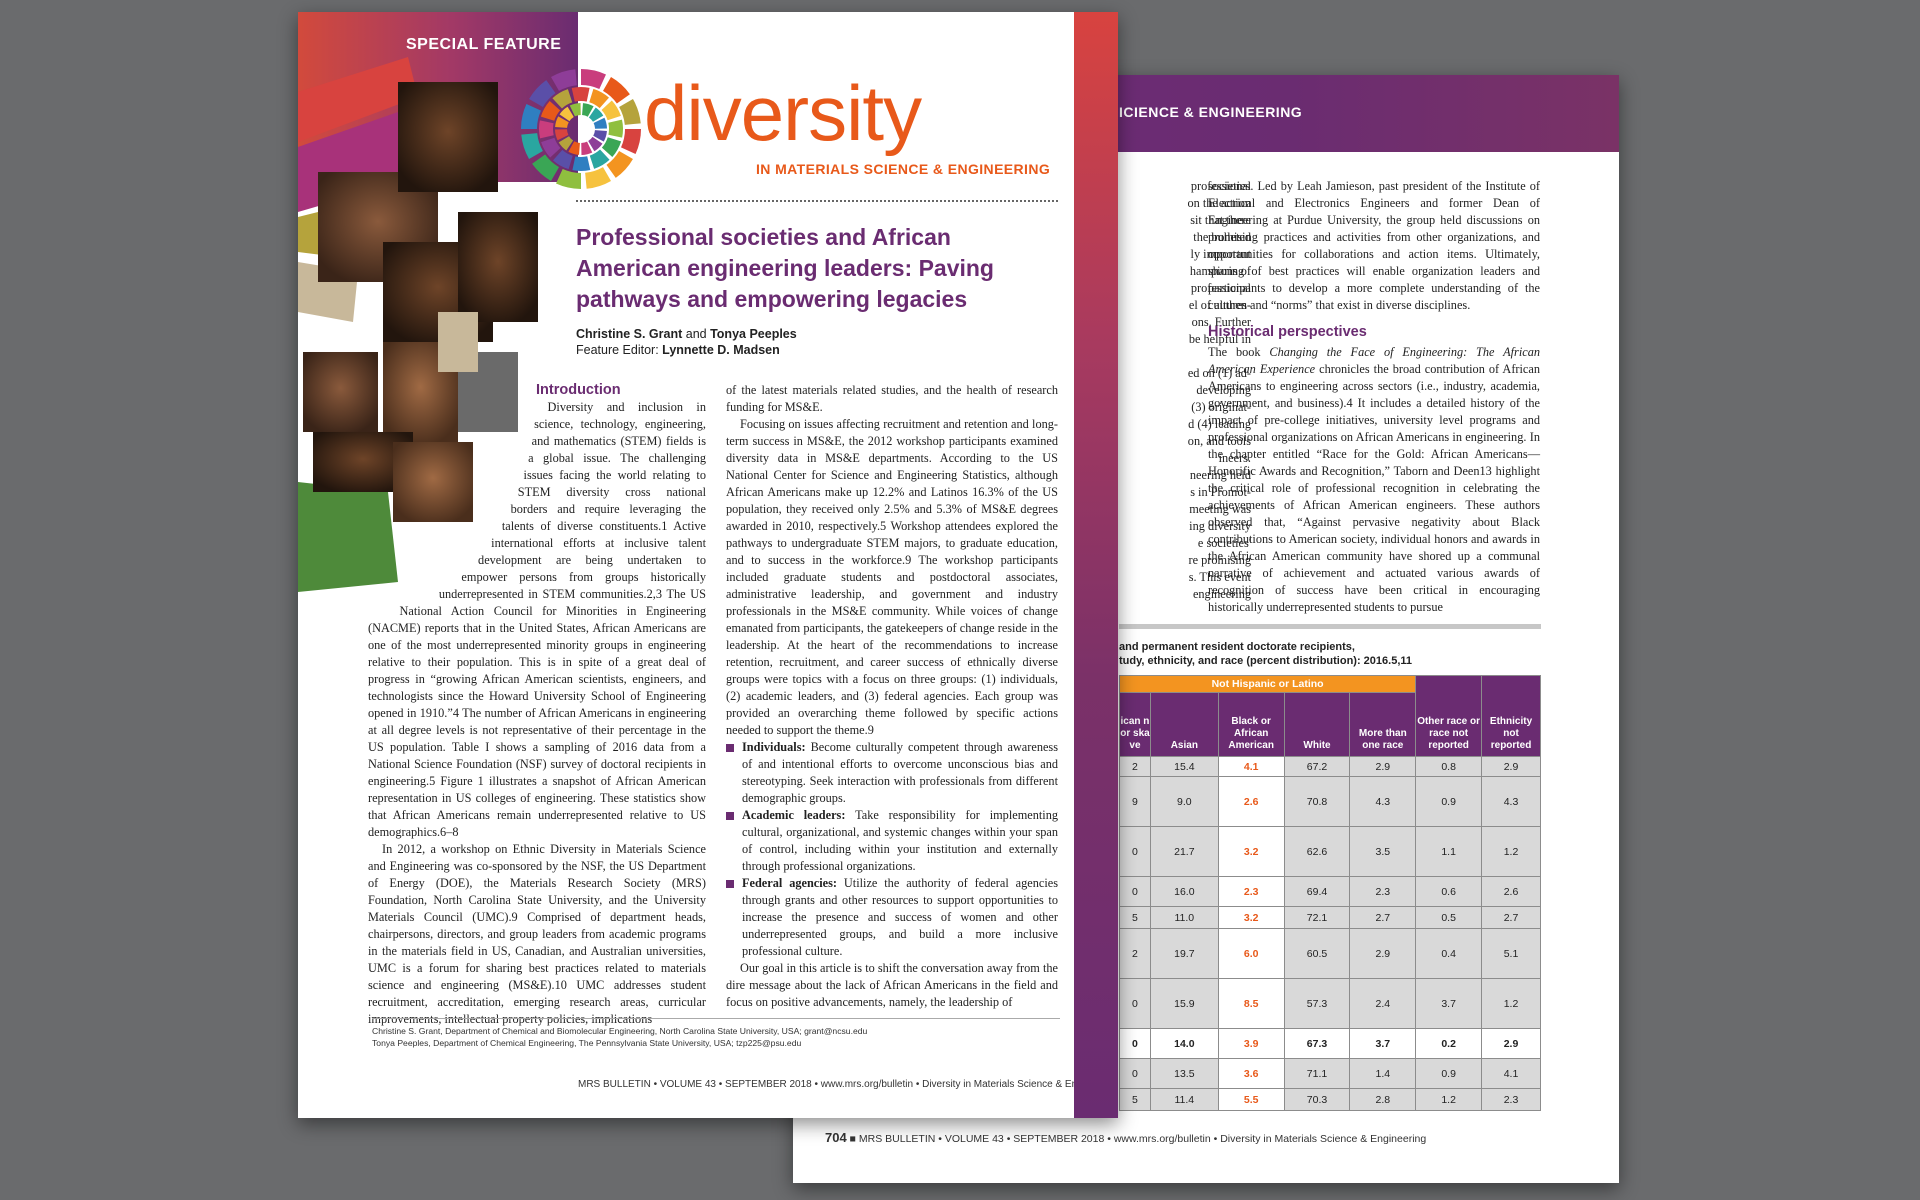 The height and width of the screenshot is (1200, 1920). Describe the element at coordinates (1383, 1043) in the screenshot. I see `table-cell: 3.7` at that location.